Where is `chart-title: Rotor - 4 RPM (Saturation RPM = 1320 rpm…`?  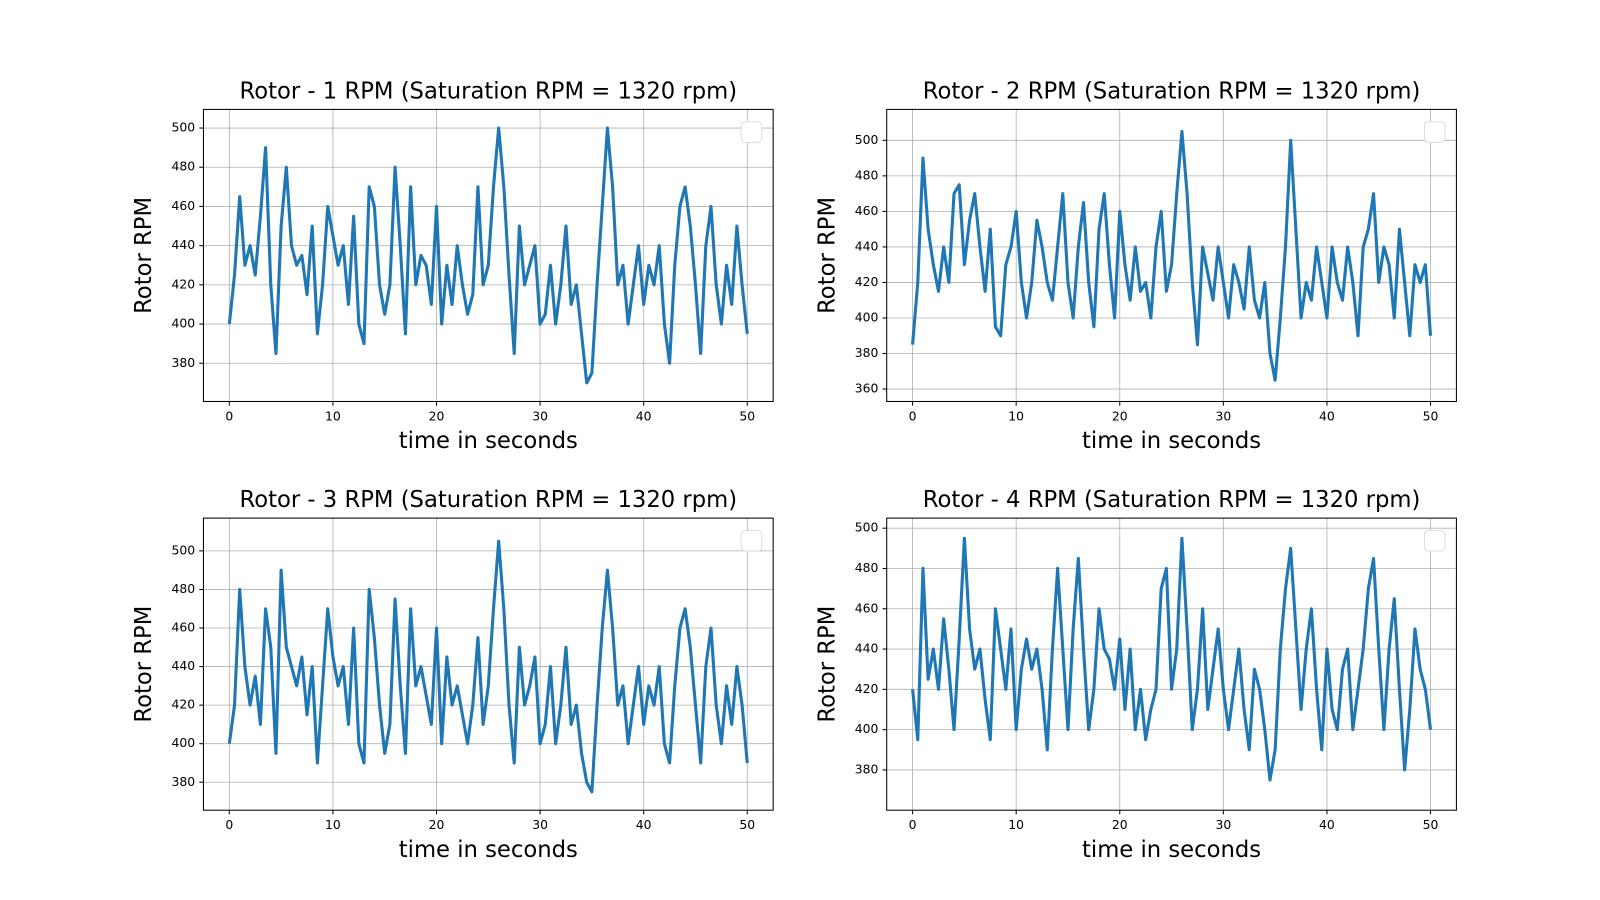 chart-title: Rotor - 4 RPM (Saturation RPM = 1320 rpm… is located at coordinates (1172, 500).